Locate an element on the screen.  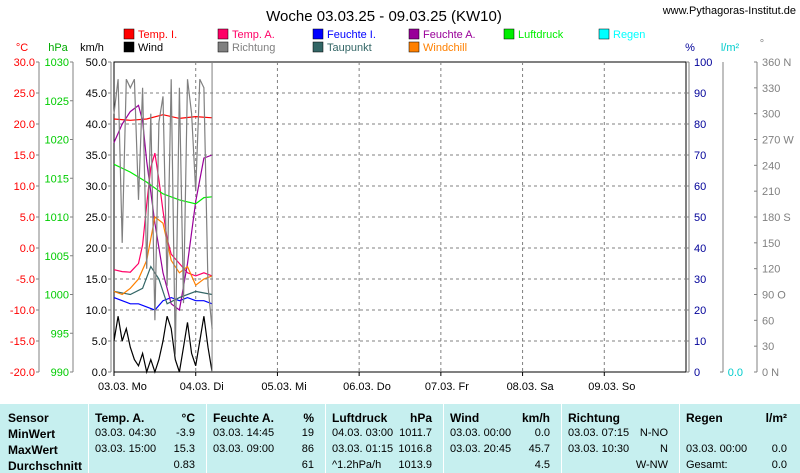
stats-cell-value: 86 is located at coordinates (307, 449).